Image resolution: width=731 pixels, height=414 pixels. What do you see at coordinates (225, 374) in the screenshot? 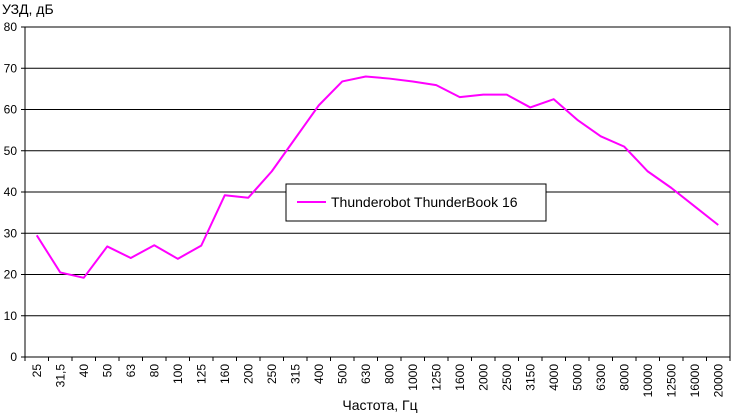
I see `x-tick-label: 160` at bounding box center [225, 374].